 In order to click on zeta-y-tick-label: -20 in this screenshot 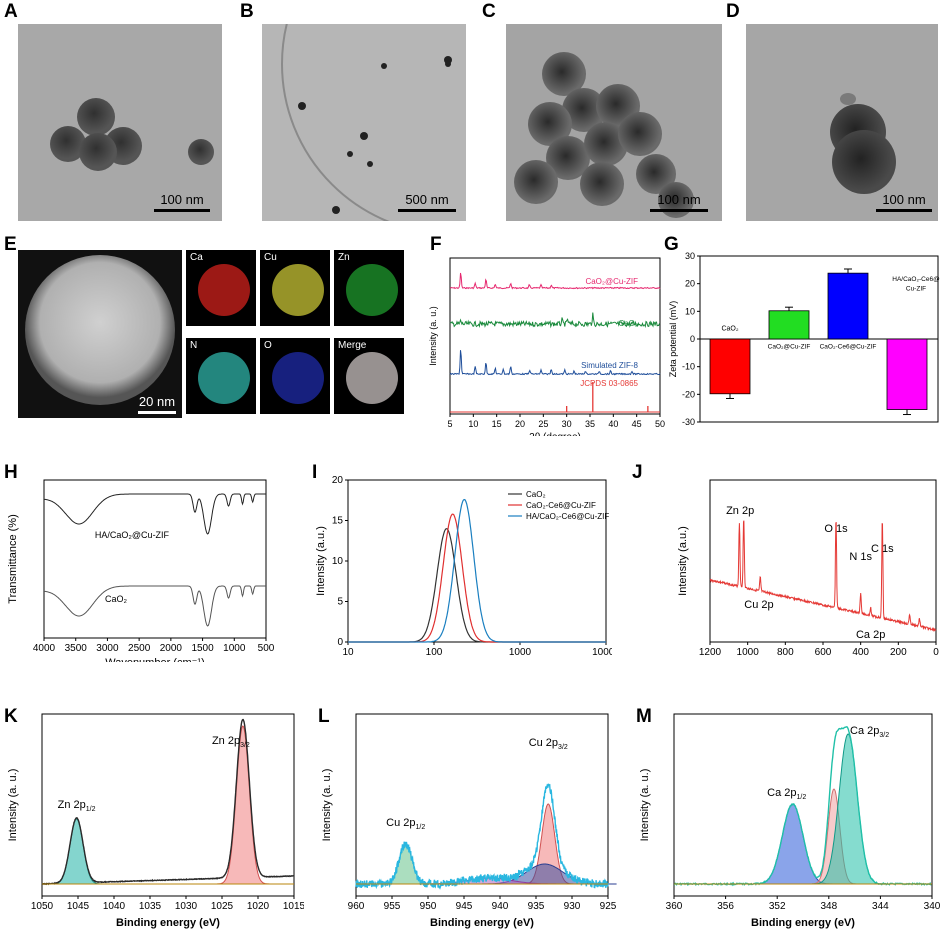, I will do `click(688, 394)`.